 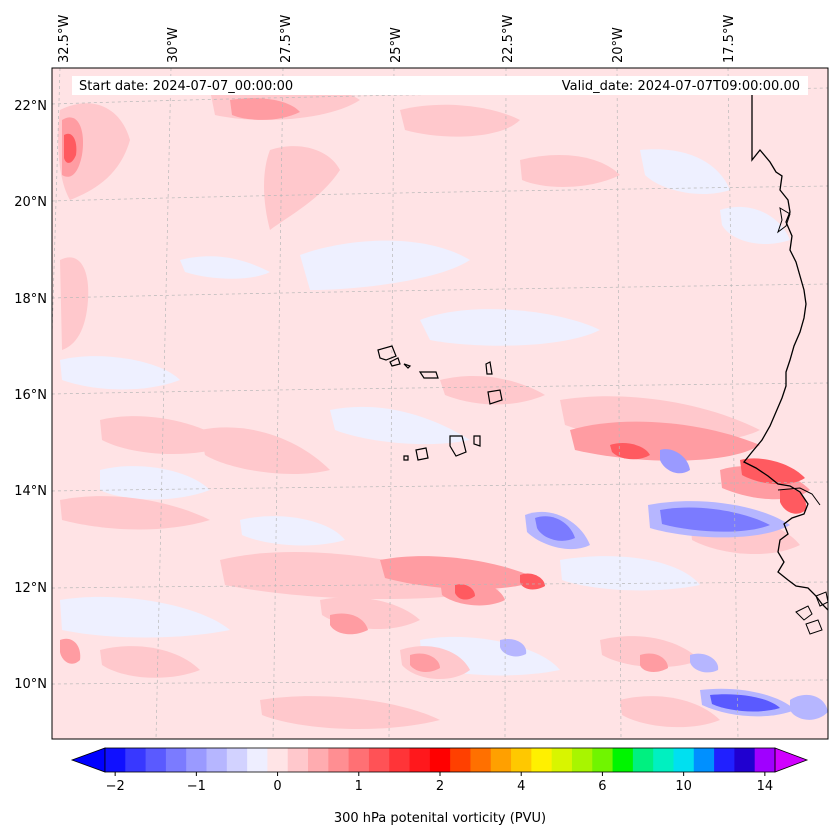 I want to click on latitude-labels: 22°N 20°N 18°N 16°N 14°N 12°N 10°N, so click(x=30, y=395).